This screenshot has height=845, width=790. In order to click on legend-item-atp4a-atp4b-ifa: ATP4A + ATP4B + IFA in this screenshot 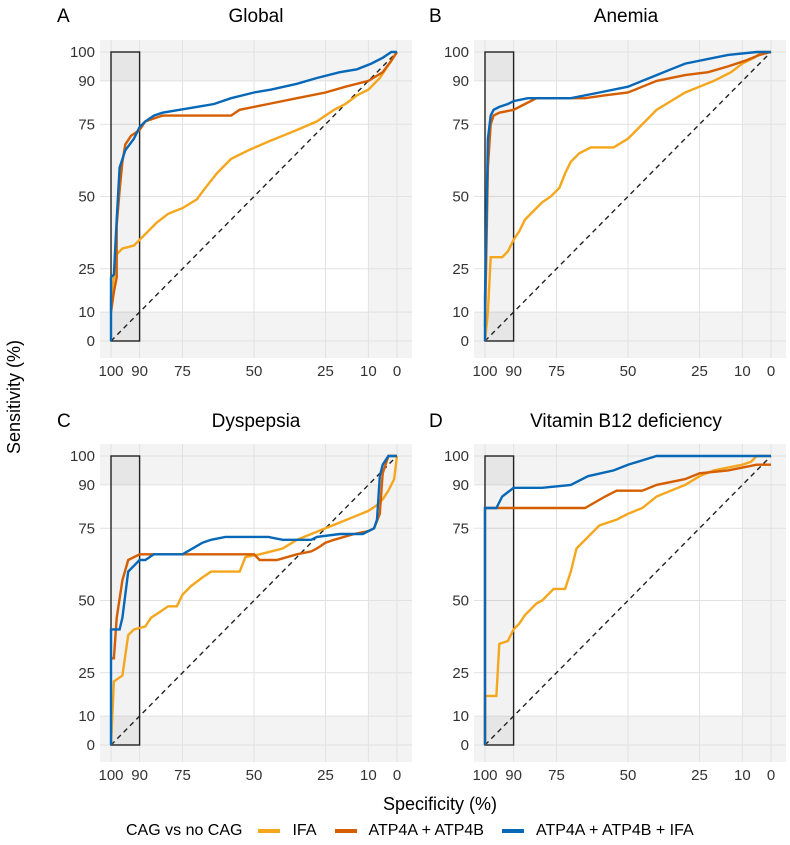, I will do `click(597, 831)`.